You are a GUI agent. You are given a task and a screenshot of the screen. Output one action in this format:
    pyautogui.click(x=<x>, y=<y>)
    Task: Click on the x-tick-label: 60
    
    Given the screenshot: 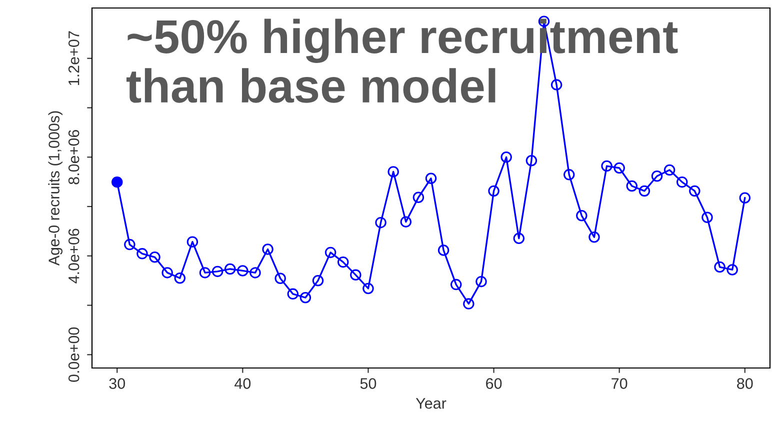 What is the action you would take?
    pyautogui.click(x=494, y=383)
    